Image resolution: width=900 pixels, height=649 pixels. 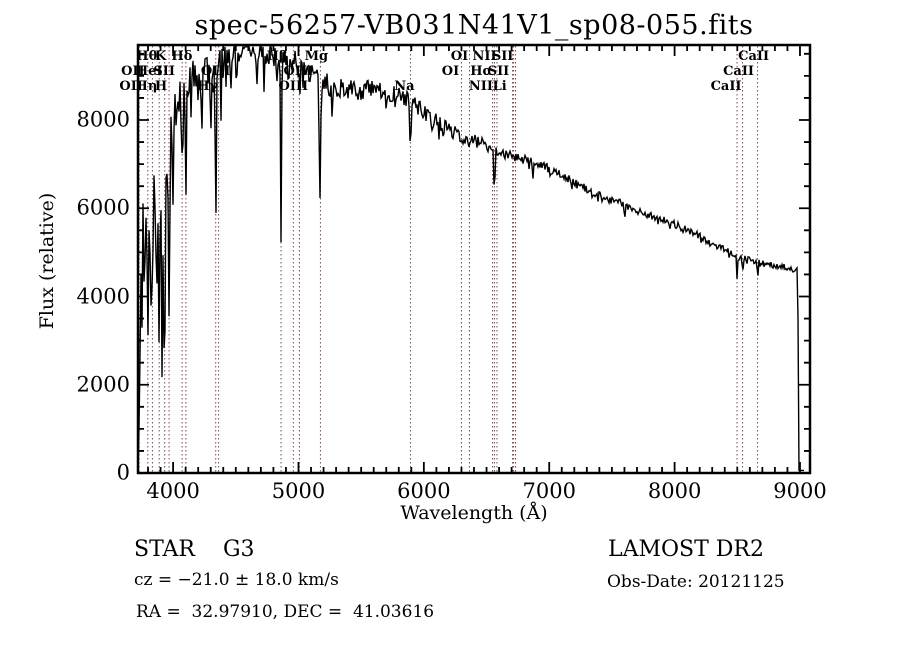 What do you see at coordinates (182, 56) in the screenshot?
I see `spectral-line-label: Hδ` at bounding box center [182, 56].